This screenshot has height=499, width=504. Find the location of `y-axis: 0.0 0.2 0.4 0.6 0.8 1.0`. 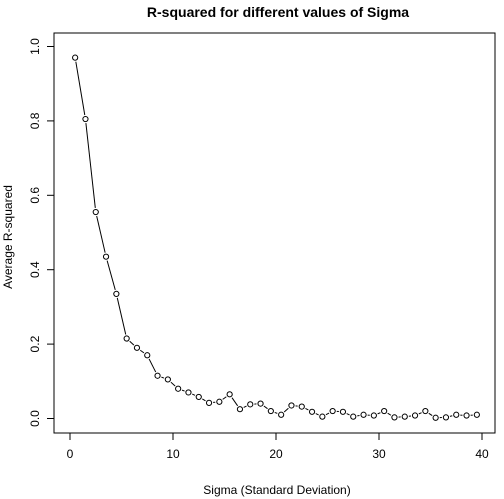

y-axis: 0.0 0.2 0.4 0.6 0.8 1.0 is located at coordinates (41, 232).